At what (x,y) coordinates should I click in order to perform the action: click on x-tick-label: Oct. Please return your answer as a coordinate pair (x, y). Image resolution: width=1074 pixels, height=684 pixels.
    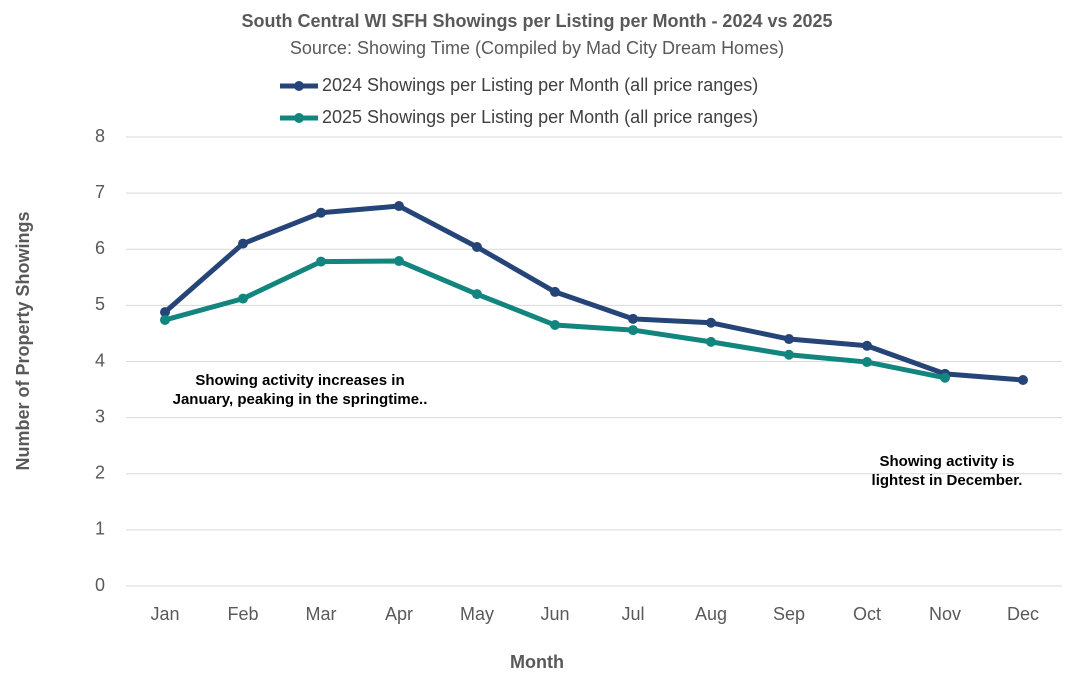
    Looking at the image, I should click on (867, 614).